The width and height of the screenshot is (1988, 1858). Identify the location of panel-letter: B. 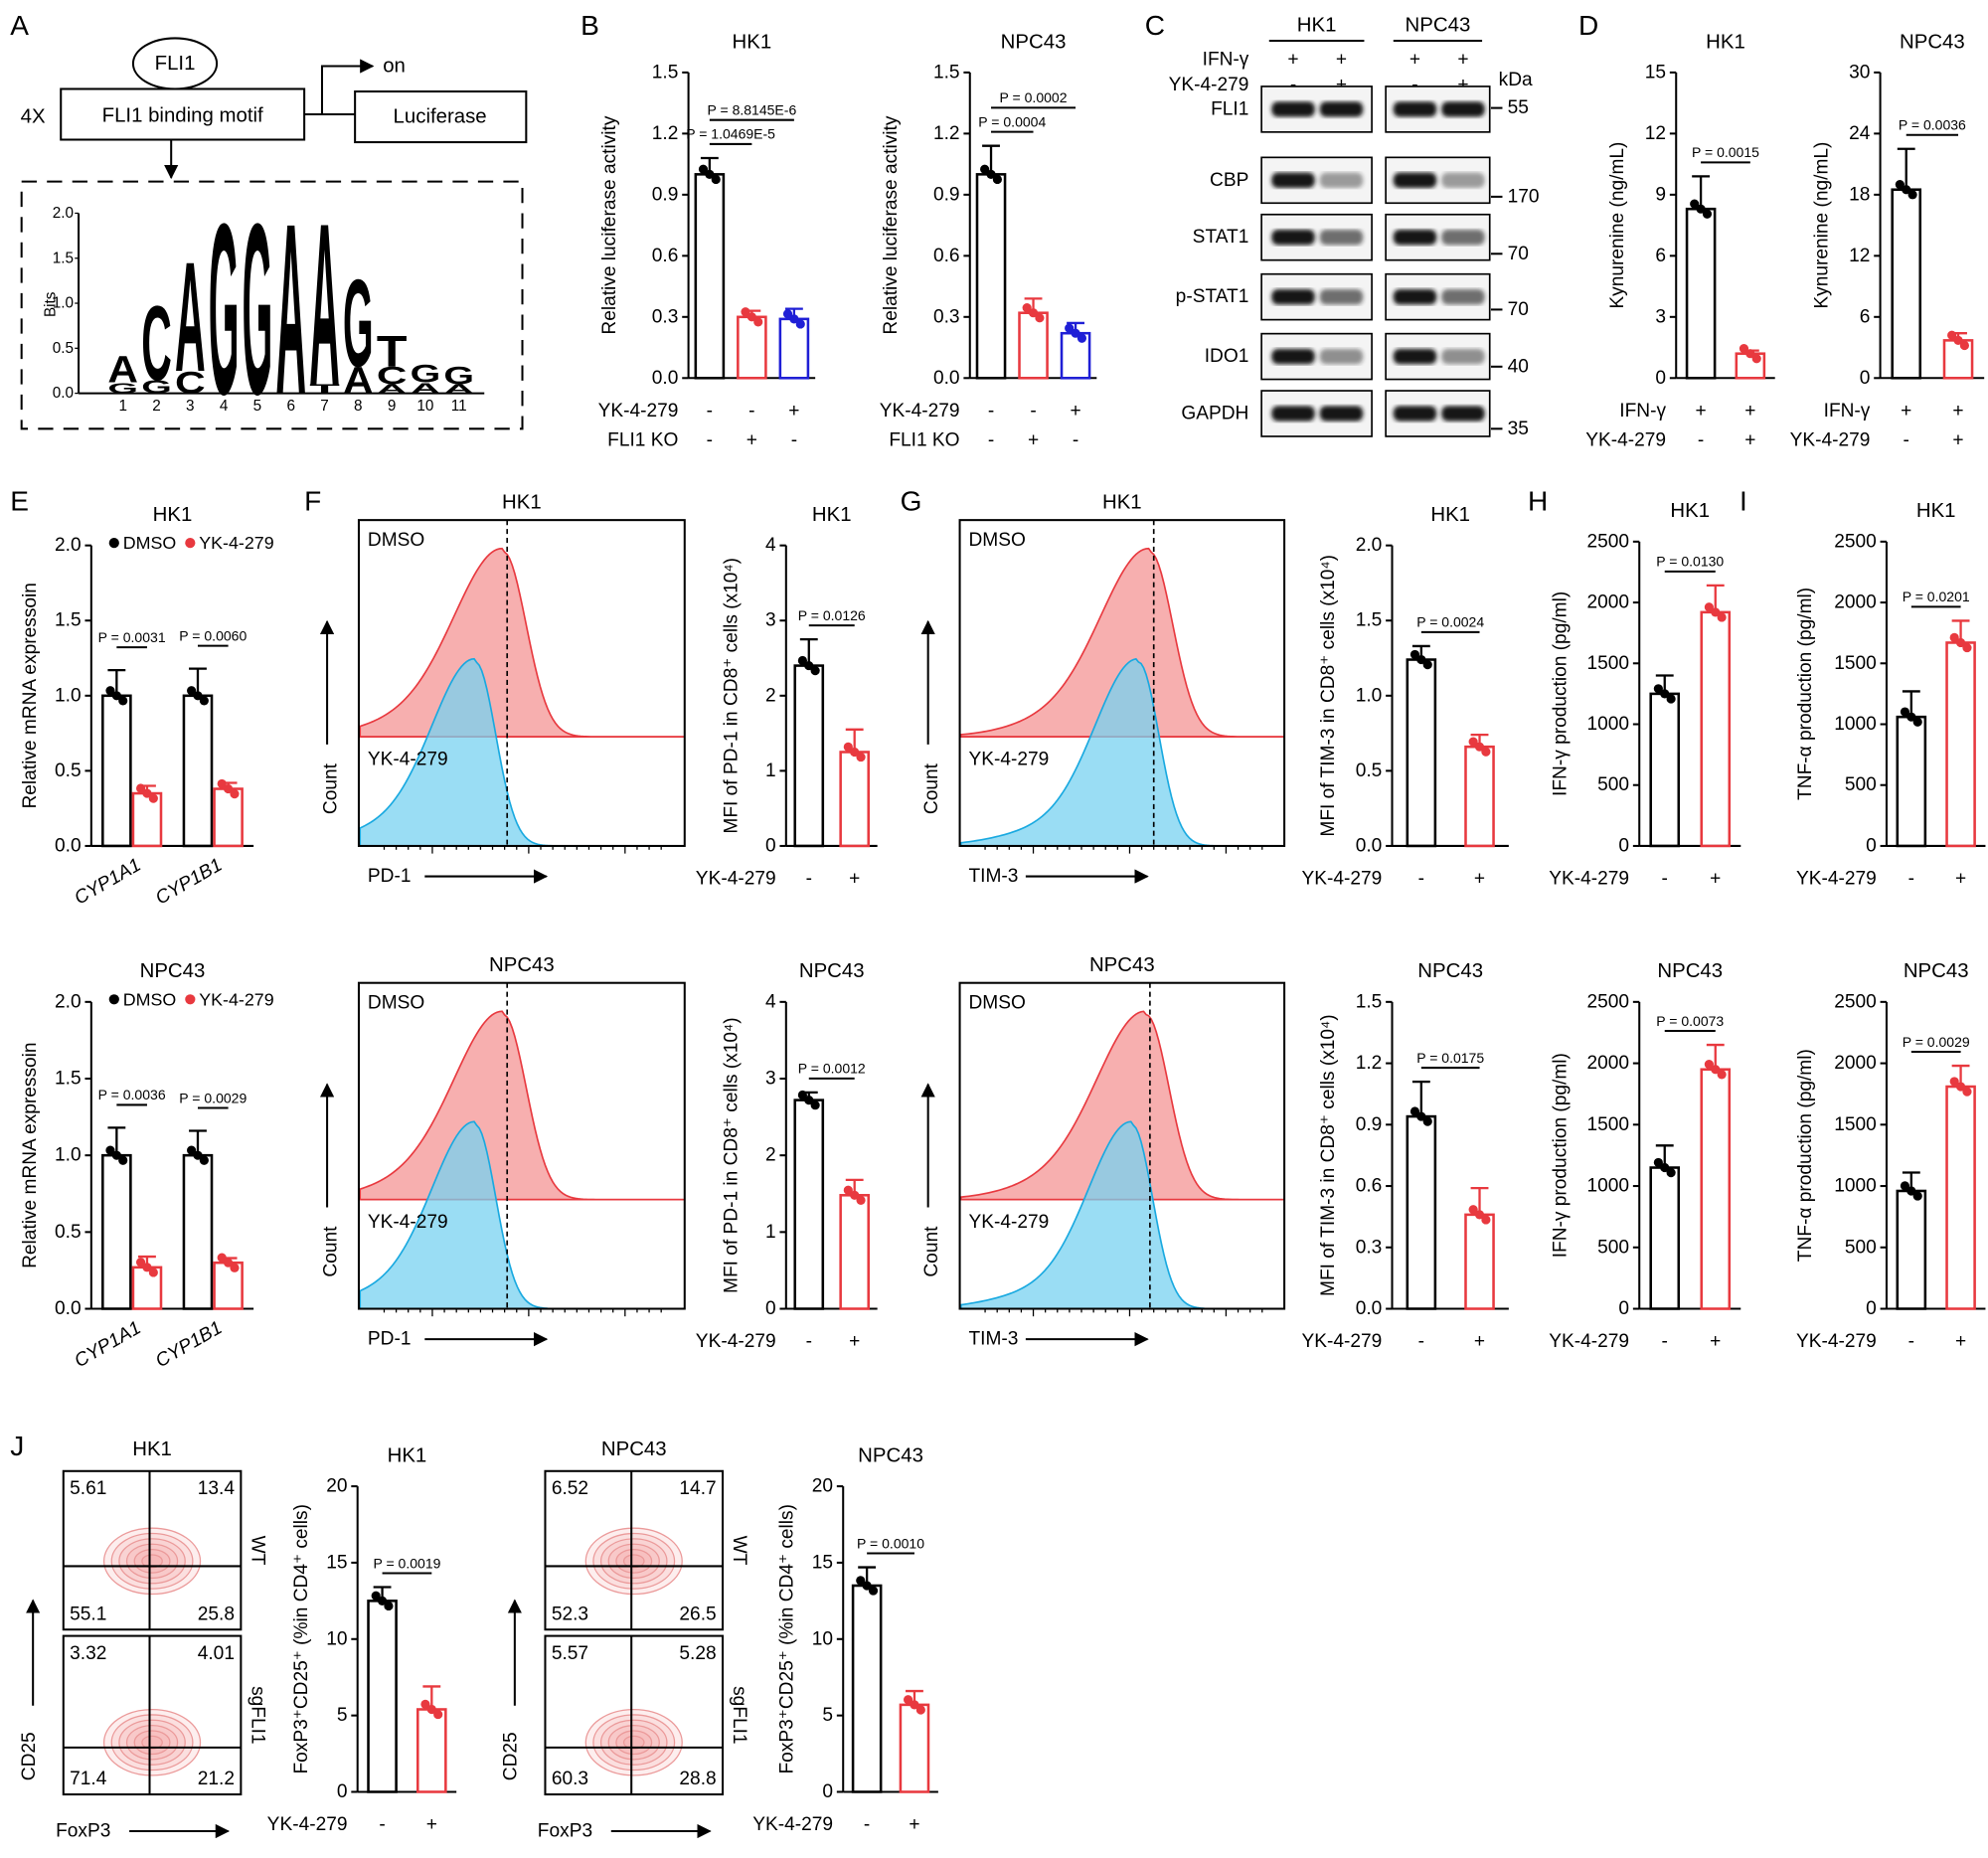
(589, 25).